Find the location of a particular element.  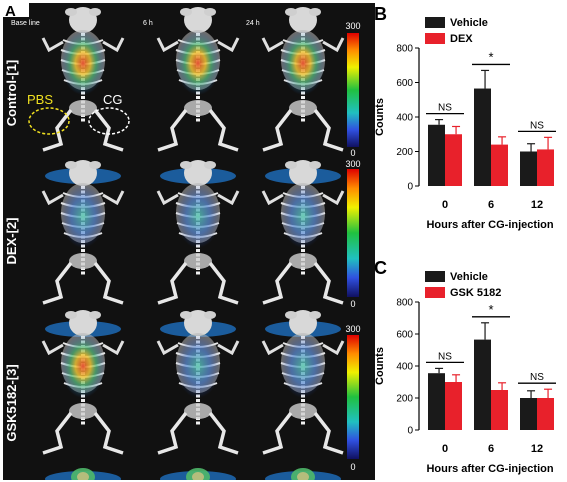

color-scale-row1: 300 0 is located at coordinates (352, 89).